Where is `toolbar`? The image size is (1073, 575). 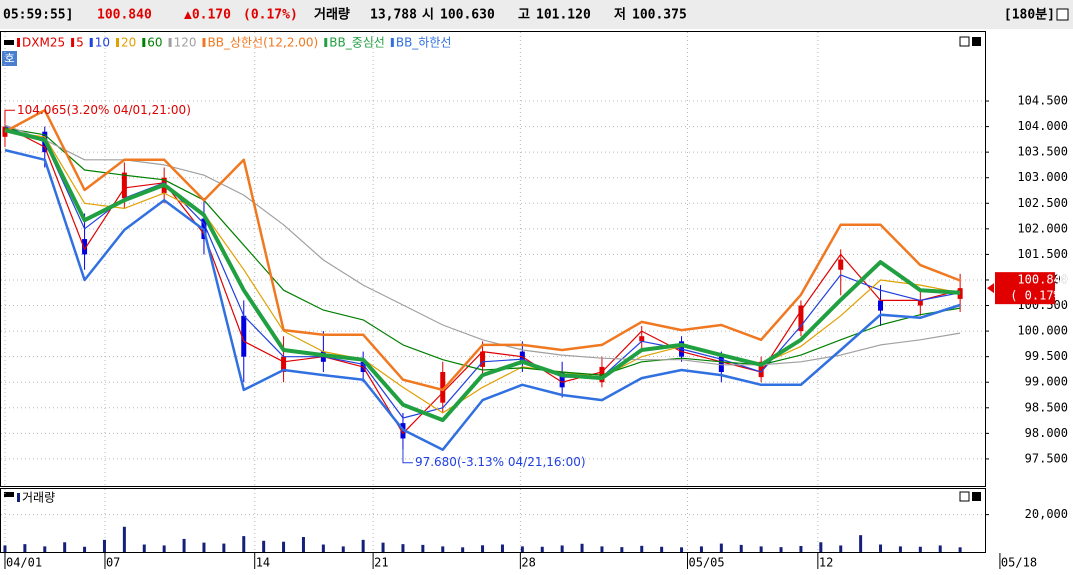
toolbar is located at coordinates (536, 14).